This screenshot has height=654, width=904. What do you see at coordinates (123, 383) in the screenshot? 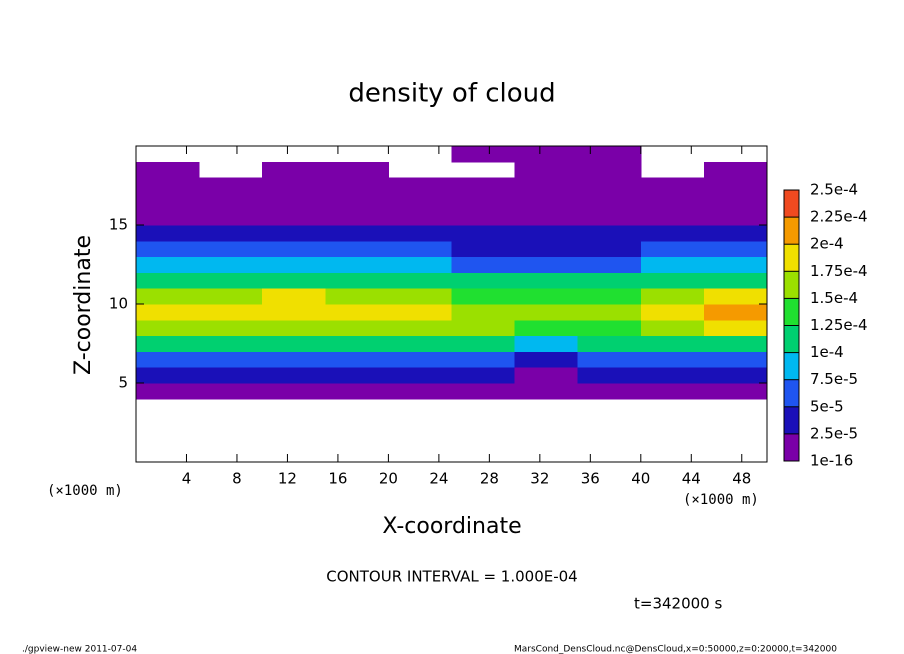
I see `y-tick-label: 5` at bounding box center [123, 383].